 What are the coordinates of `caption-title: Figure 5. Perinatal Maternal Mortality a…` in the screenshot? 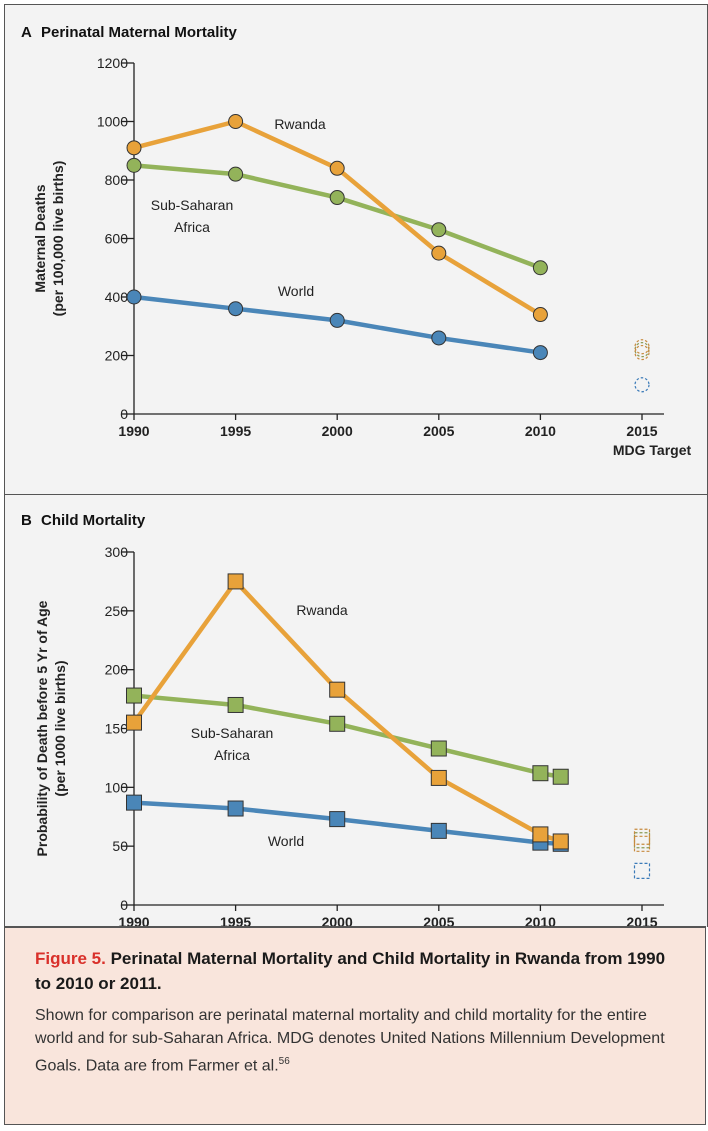 It's located at (360, 971).